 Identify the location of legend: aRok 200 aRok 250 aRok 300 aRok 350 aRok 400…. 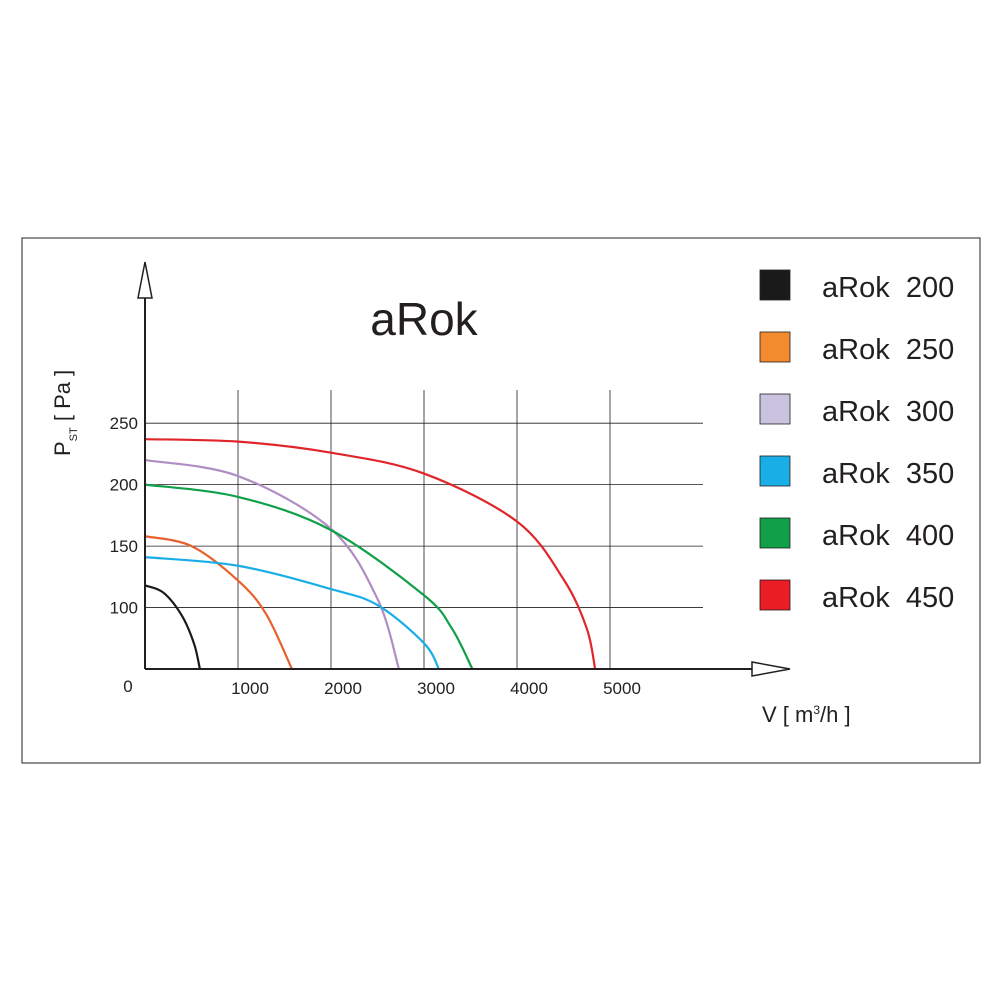
(856, 441).